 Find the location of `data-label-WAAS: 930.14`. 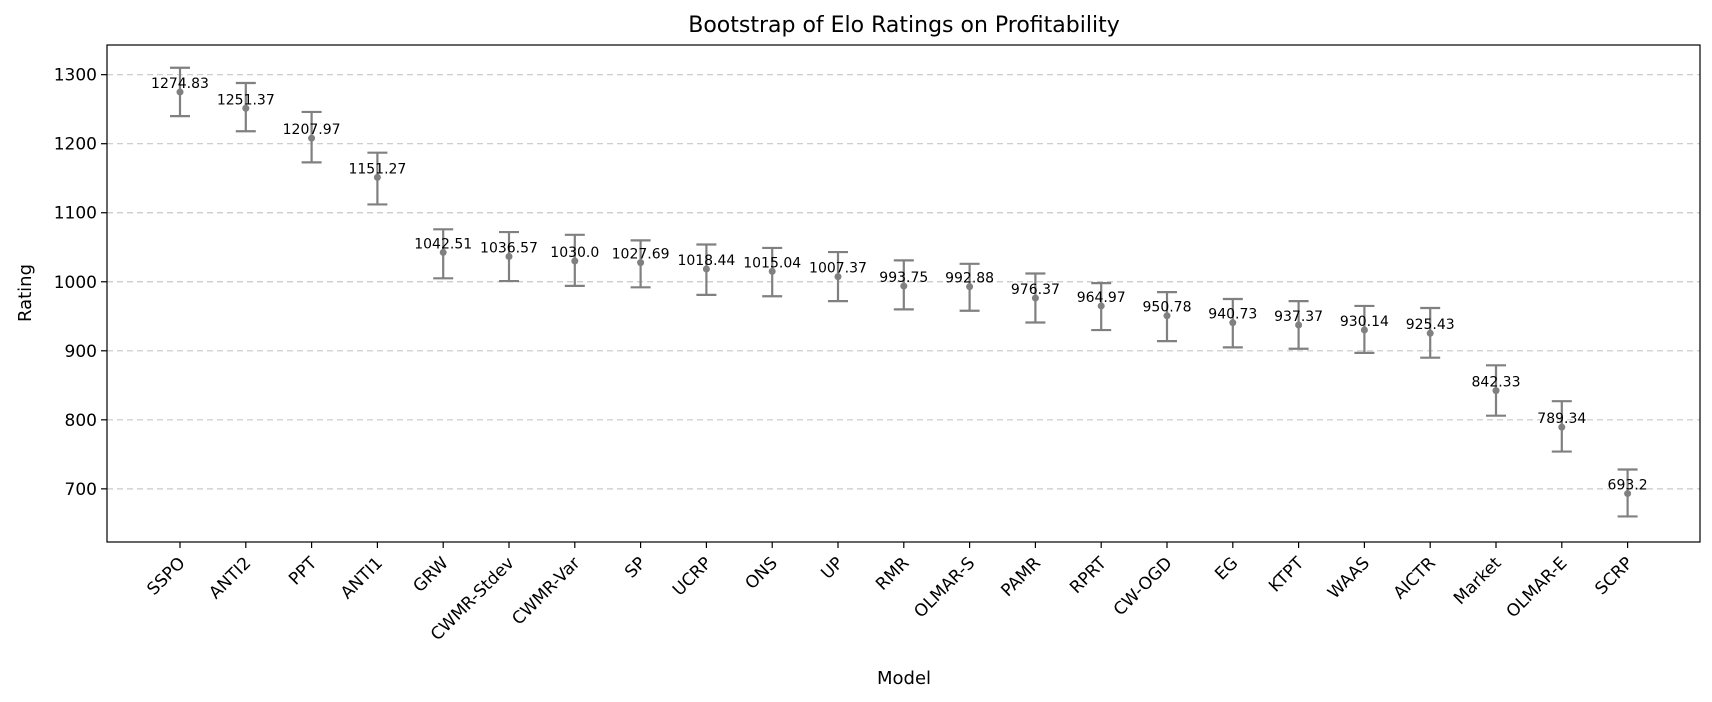

data-label-WAAS: 930.14 is located at coordinates (1364, 322).